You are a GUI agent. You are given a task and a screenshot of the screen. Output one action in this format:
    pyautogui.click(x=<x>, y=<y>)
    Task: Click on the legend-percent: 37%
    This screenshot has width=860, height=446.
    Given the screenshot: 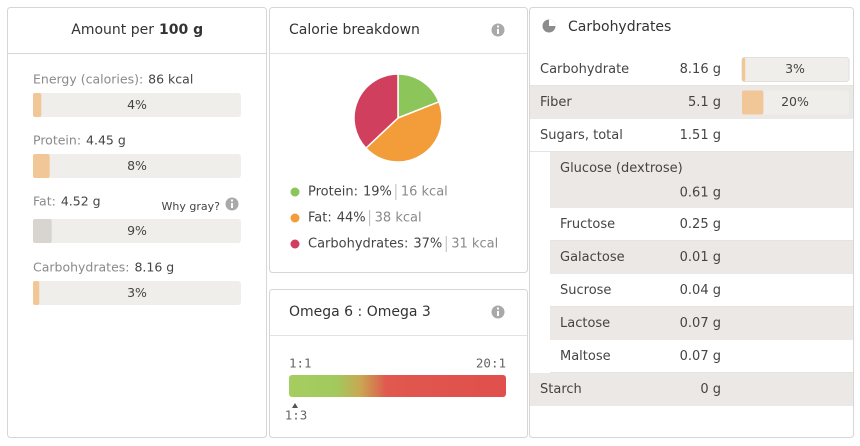 What is the action you would take?
    pyautogui.click(x=427, y=244)
    